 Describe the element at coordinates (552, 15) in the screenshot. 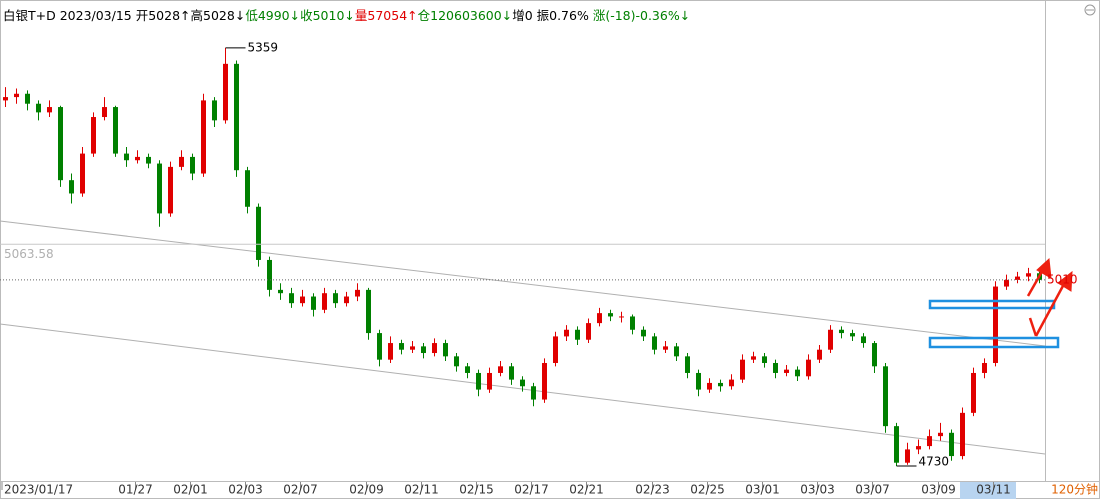

I see `header-item: 增0 振0.76%` at that location.